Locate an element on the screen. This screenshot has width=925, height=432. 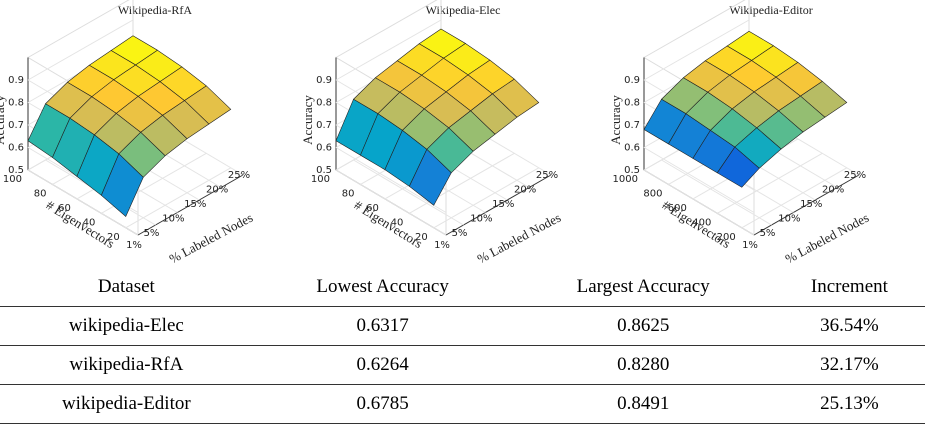
table-cell: wikipedia-Elec is located at coordinates (126, 326).